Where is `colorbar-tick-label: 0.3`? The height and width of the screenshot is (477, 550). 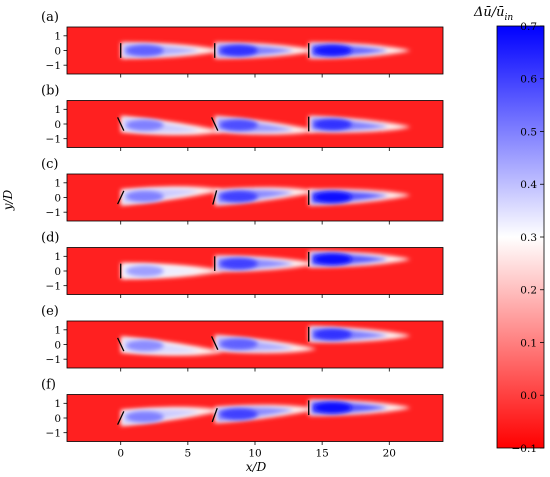
colorbar-tick-label: 0.3 is located at coordinates (528, 238).